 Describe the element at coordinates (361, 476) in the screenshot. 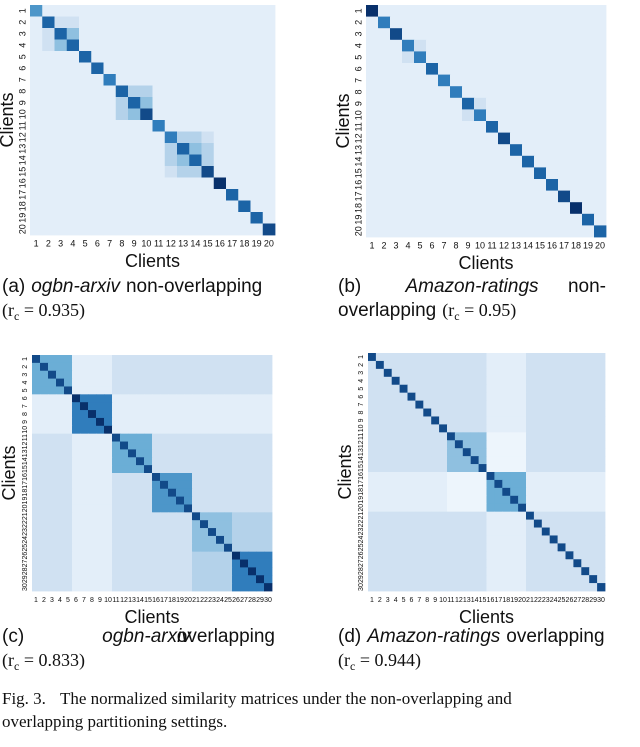

I see `y-tick-label: 16` at that location.